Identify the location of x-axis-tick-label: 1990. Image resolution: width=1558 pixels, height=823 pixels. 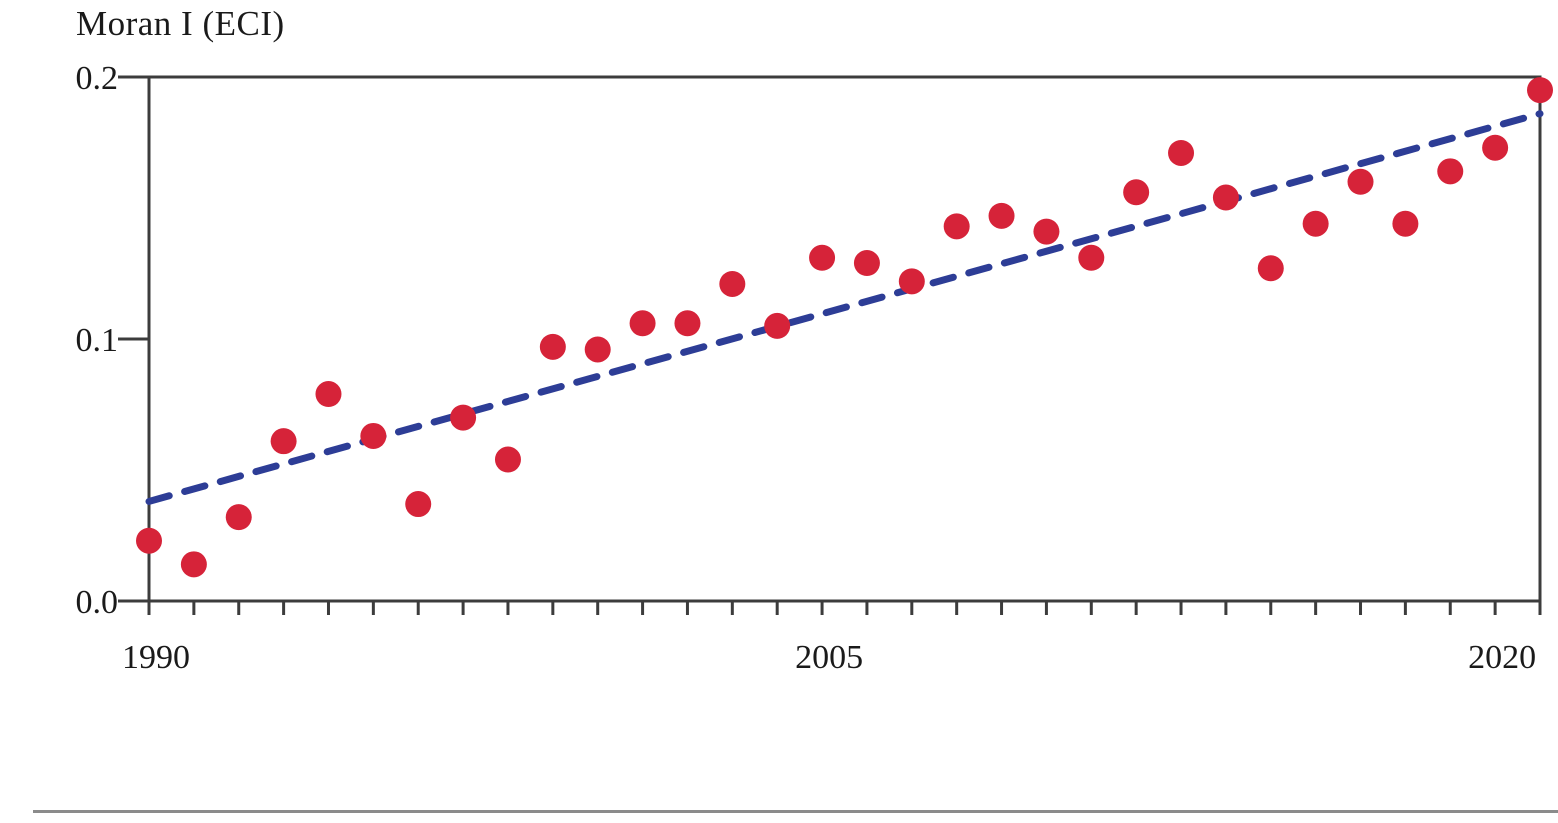
(156, 657).